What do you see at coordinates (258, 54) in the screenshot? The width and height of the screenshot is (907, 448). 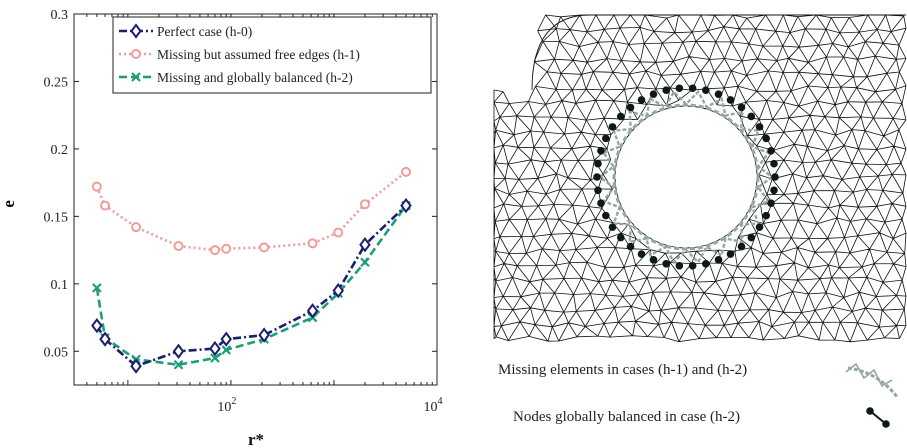 I see `legend-entry: Missing but assumed free edges (h-1)` at bounding box center [258, 54].